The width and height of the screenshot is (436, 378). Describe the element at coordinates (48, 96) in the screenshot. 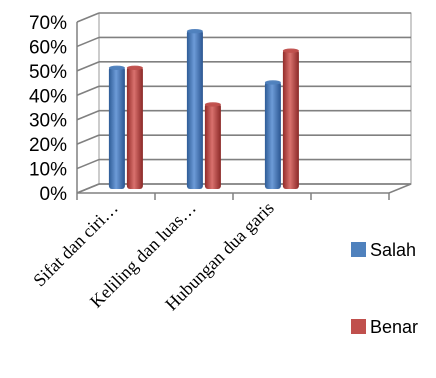

I see `y-tick-label: 40%` at that location.